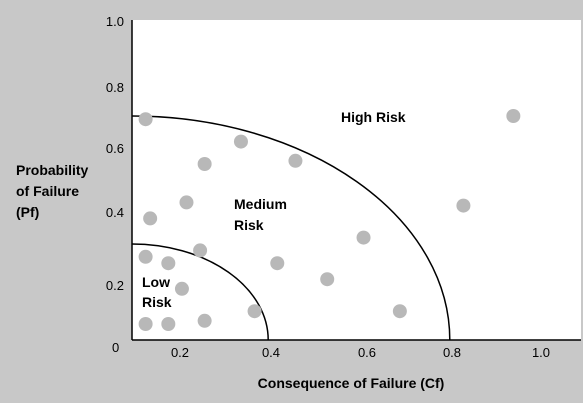 Image resolution: width=583 pixels, height=403 pixels. Describe the element at coordinates (47, 191) in the screenshot. I see `y-axis-title-line: of Failure` at that location.